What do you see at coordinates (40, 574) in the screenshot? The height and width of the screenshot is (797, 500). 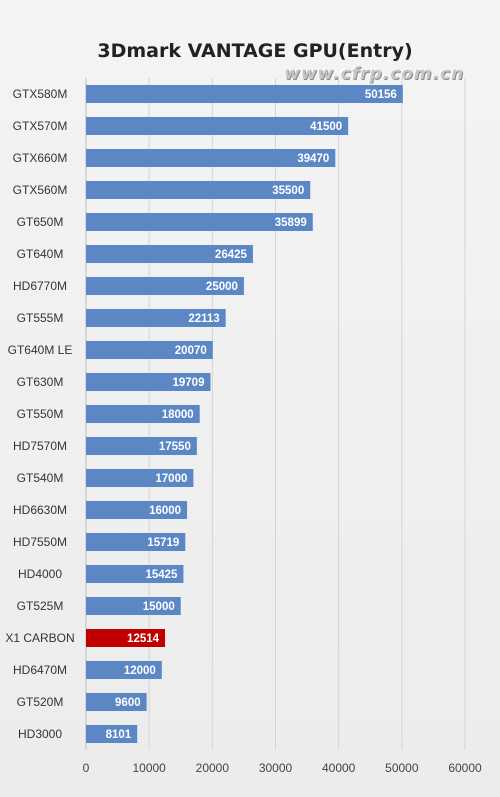 I see `category-label: HD4000` at bounding box center [40, 574].